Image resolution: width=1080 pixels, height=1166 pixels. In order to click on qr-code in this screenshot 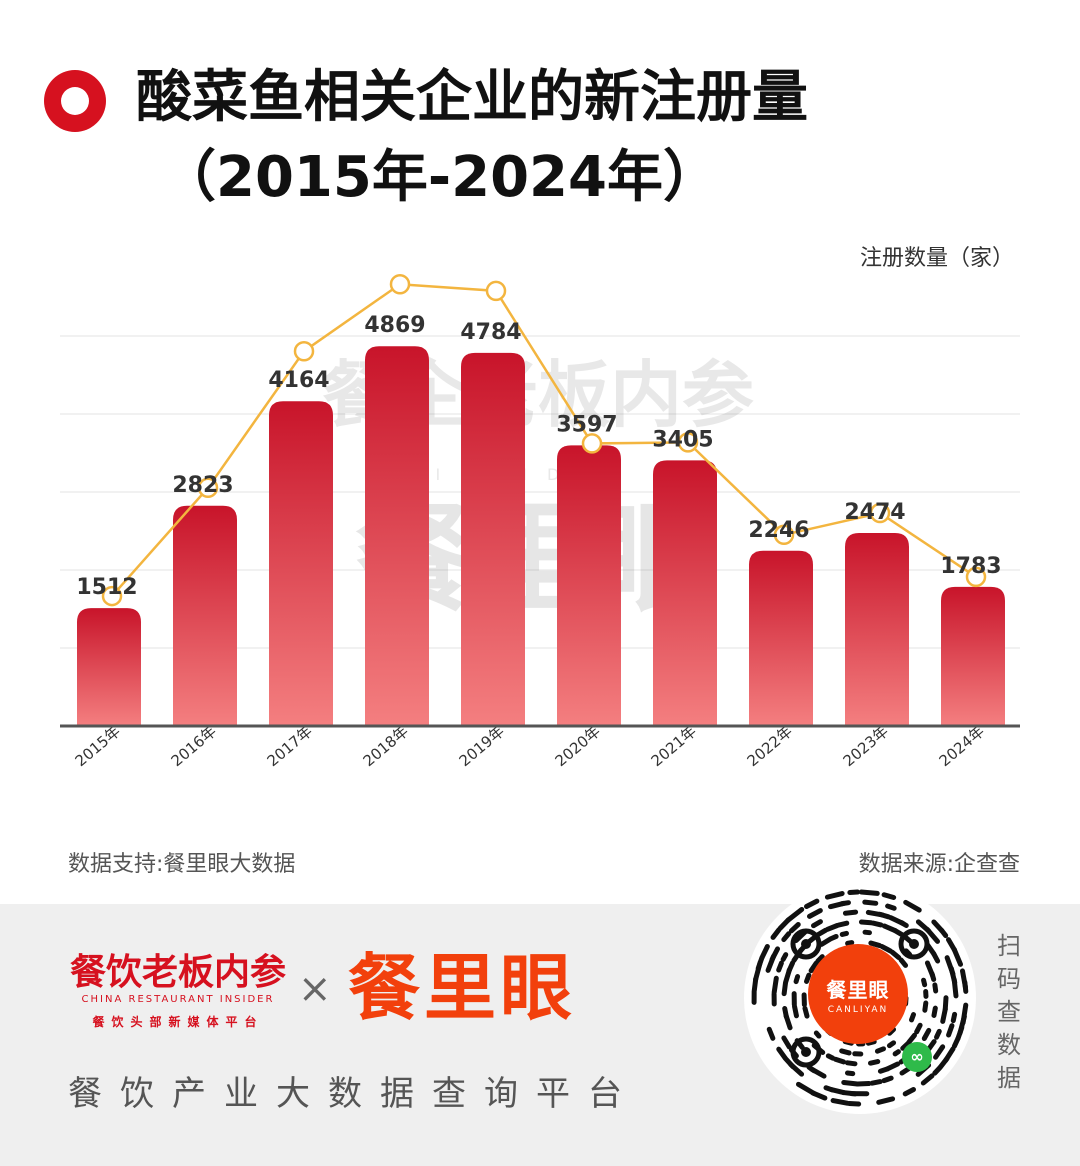, I will do `click(860, 998)`.